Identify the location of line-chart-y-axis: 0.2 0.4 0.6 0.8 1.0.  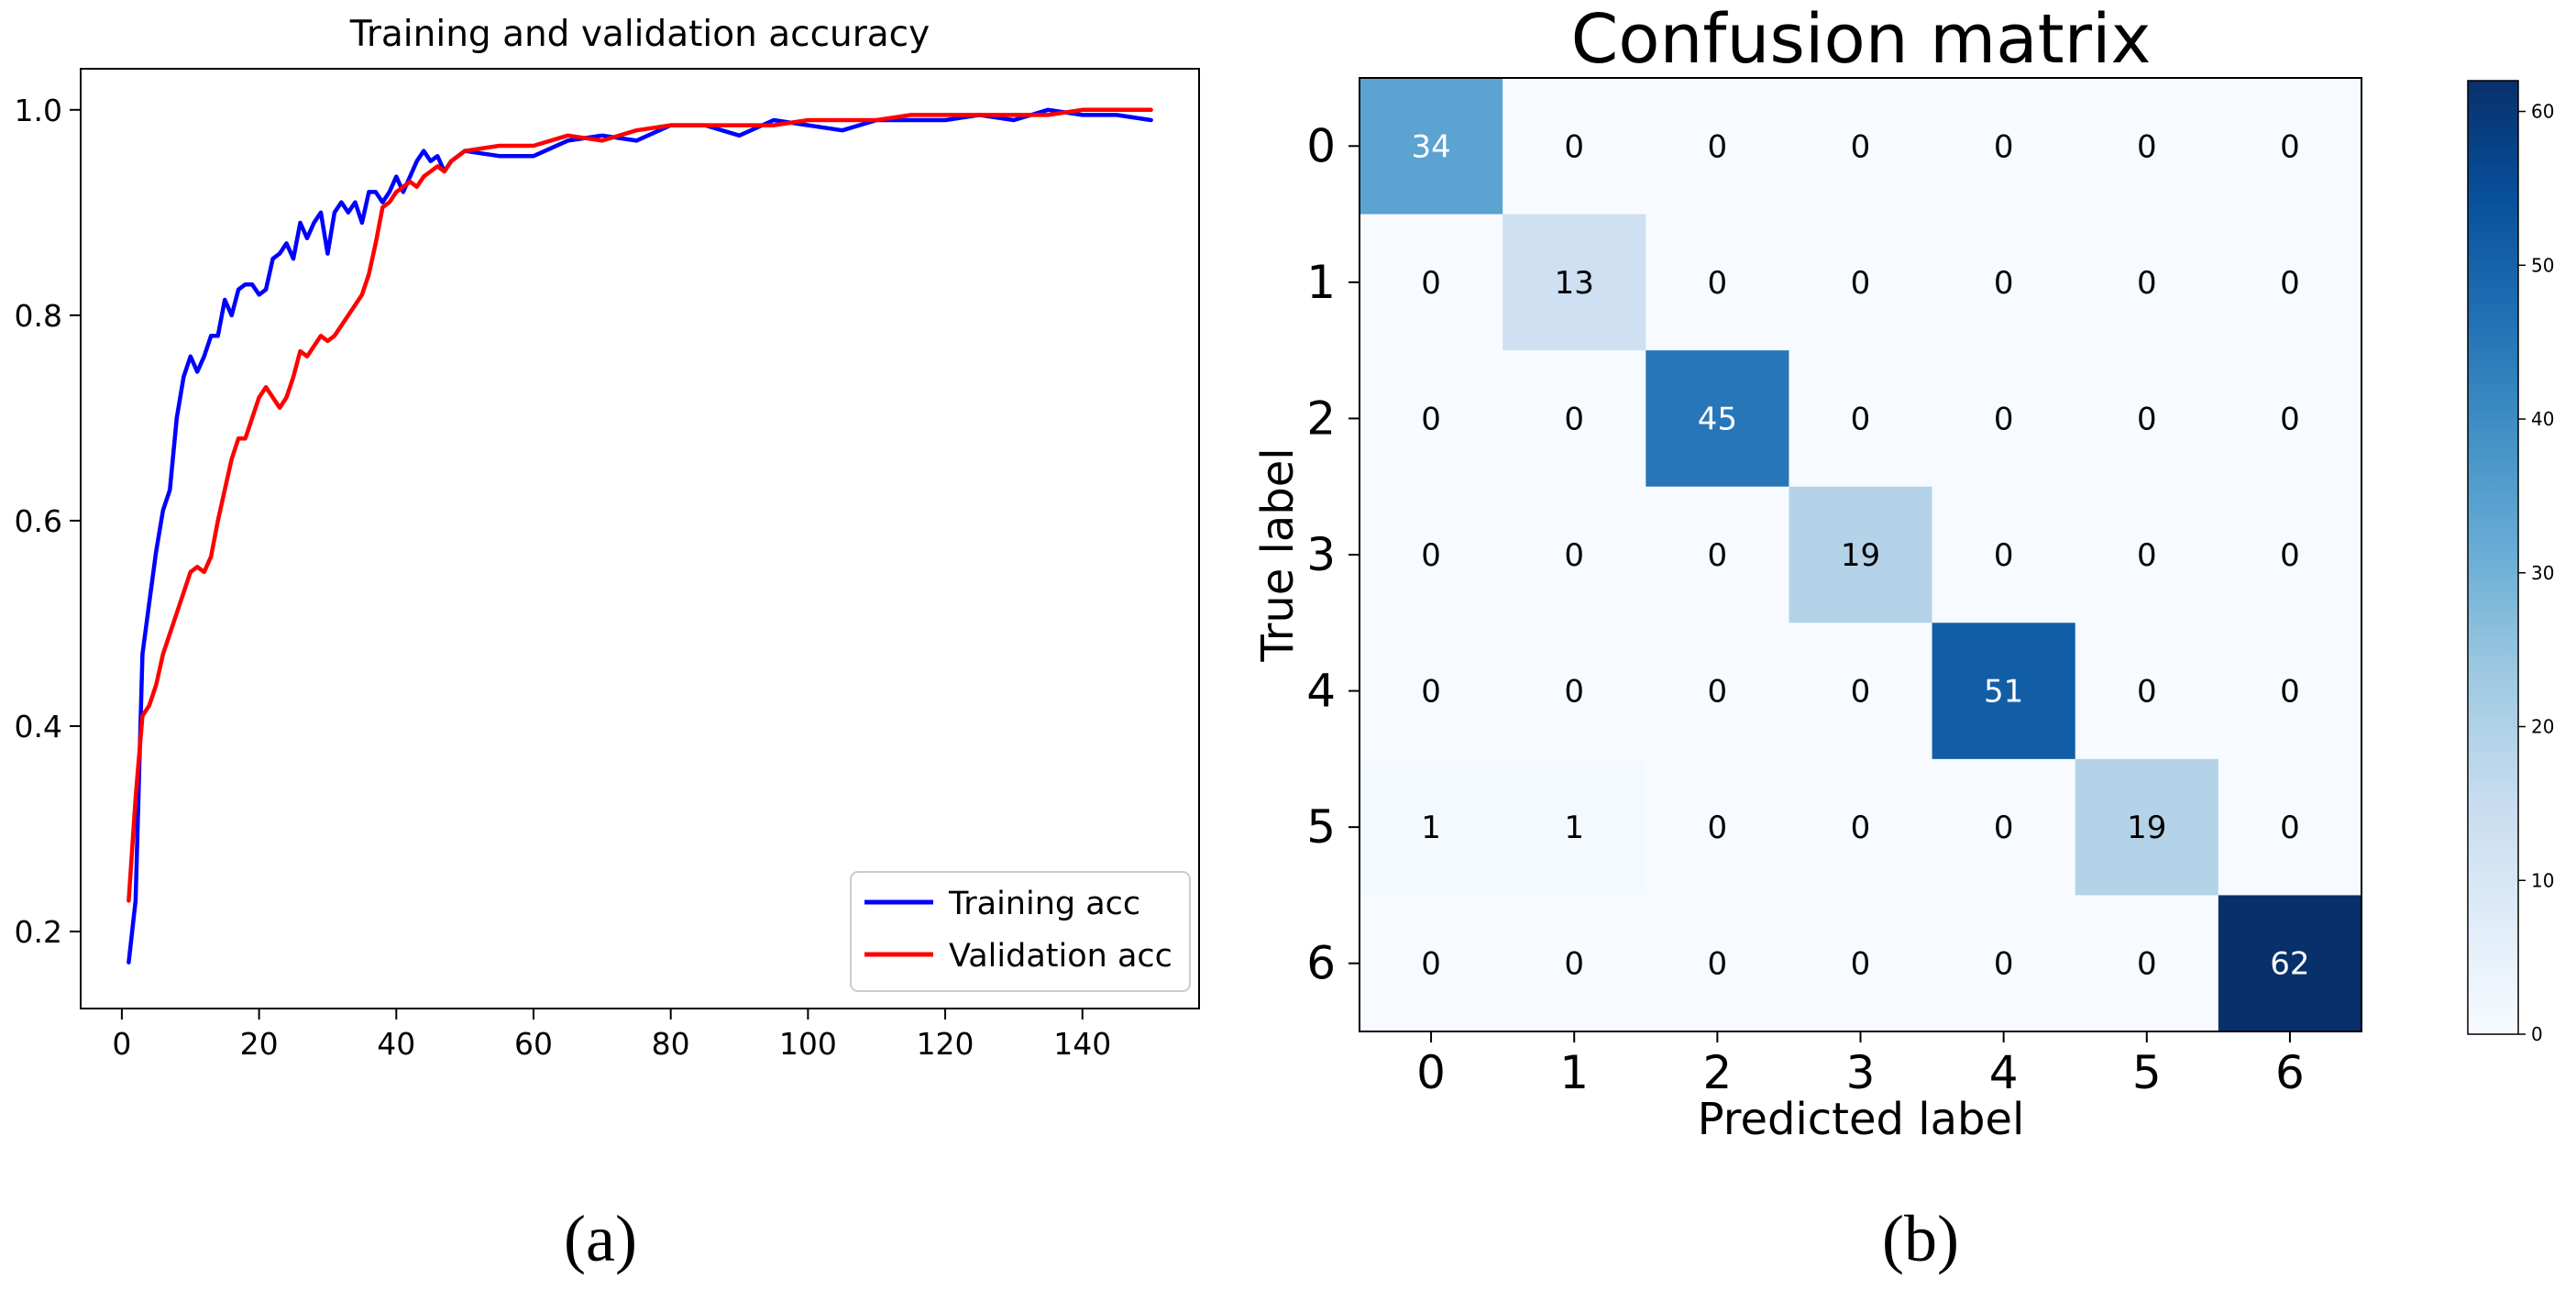
(48, 521).